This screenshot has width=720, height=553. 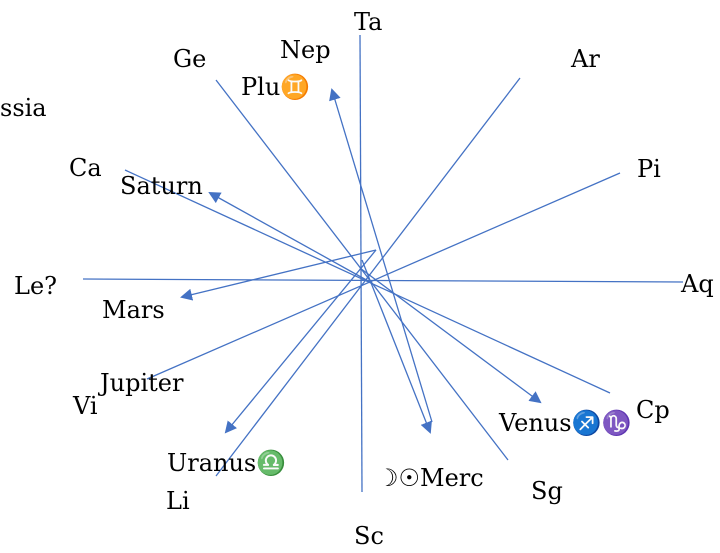 What do you see at coordinates (178, 501) in the screenshot?
I see `sign-label-li: Li` at bounding box center [178, 501].